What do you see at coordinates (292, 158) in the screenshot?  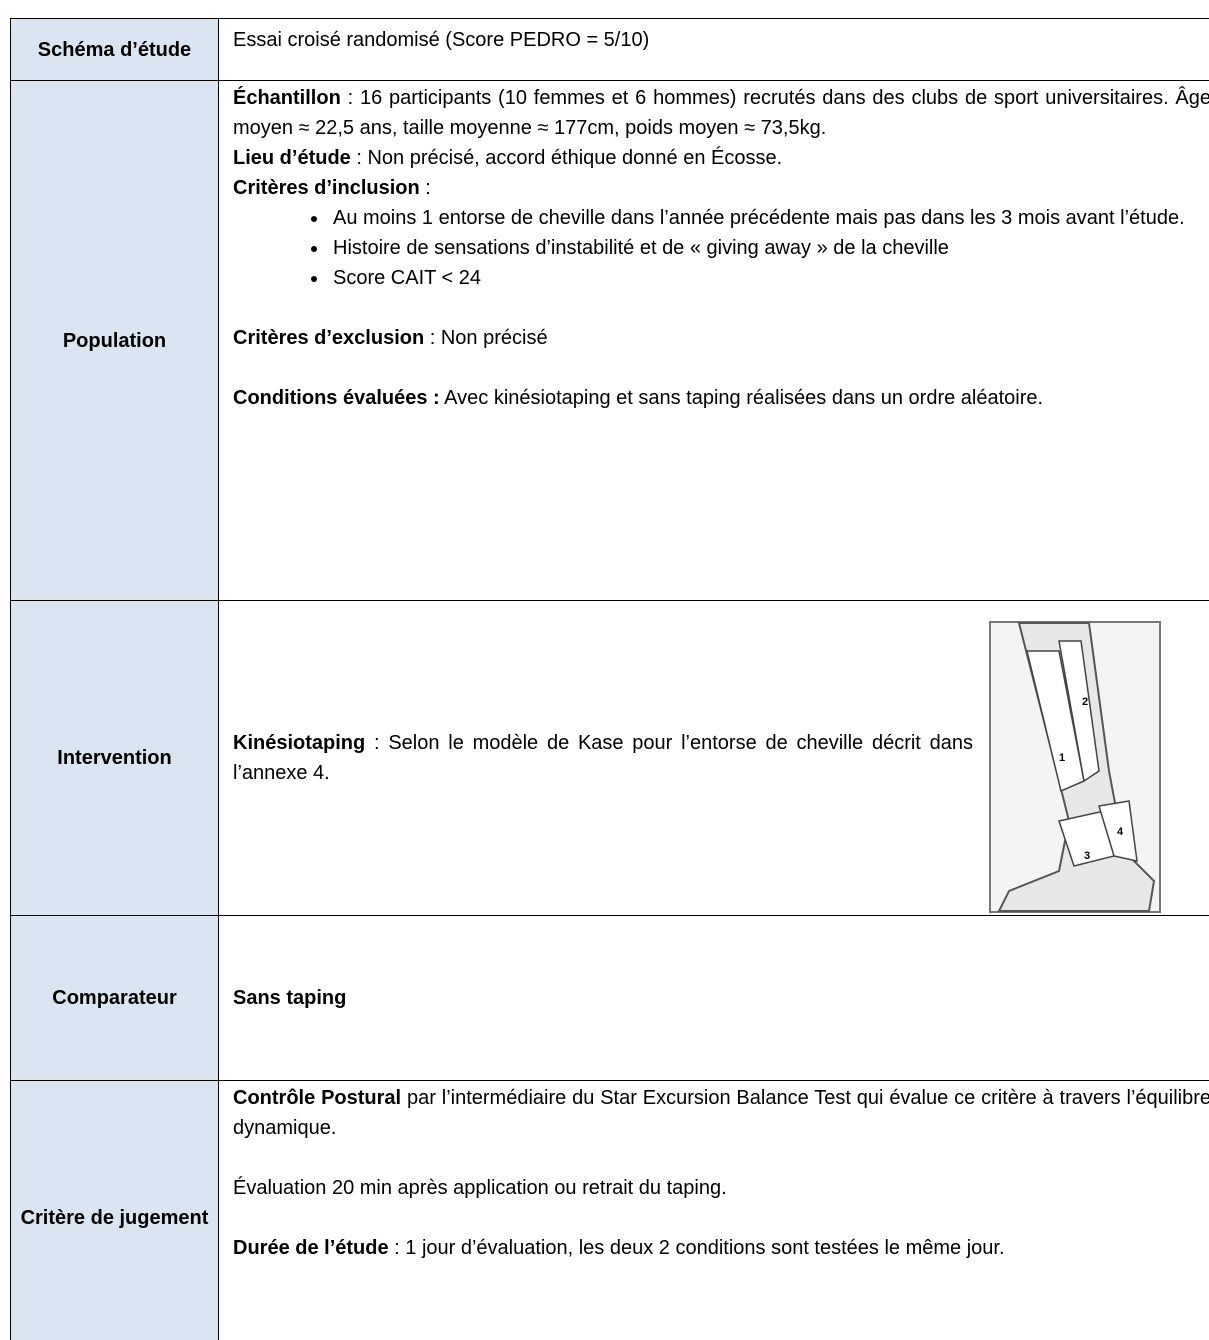 I see `label: Lieu d’étude` at bounding box center [292, 158].